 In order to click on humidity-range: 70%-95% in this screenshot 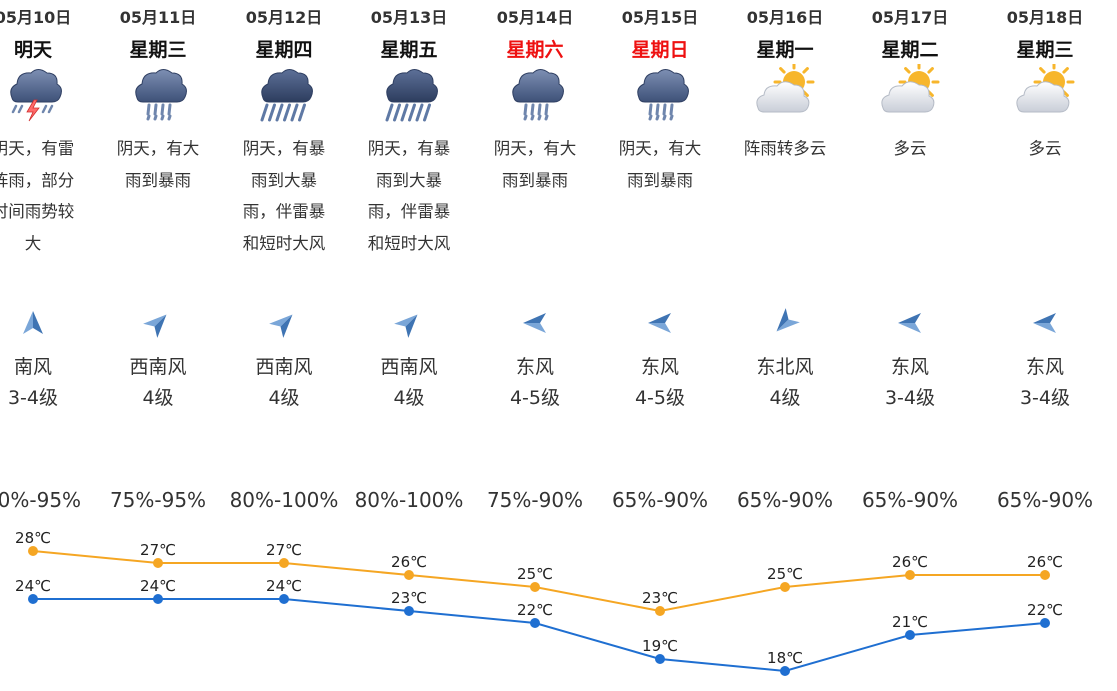, I will do `click(41, 500)`.